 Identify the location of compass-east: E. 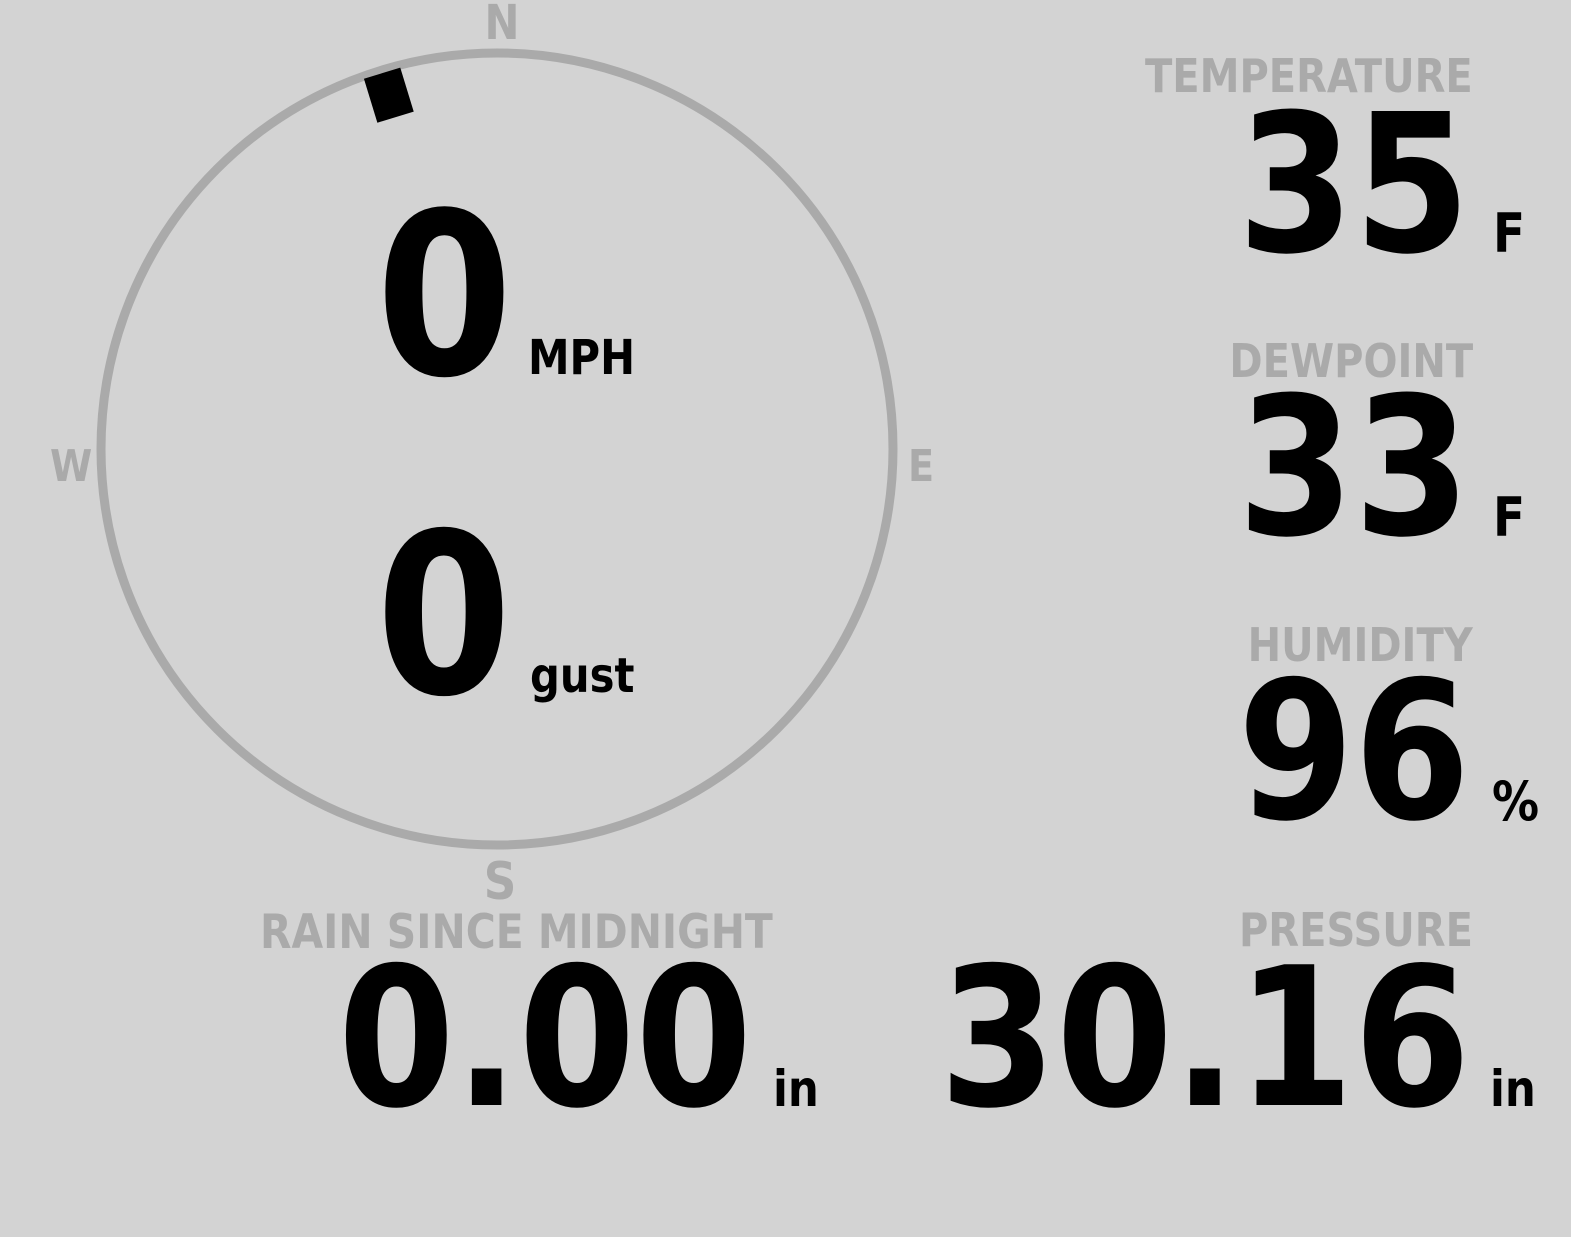
(921, 466).